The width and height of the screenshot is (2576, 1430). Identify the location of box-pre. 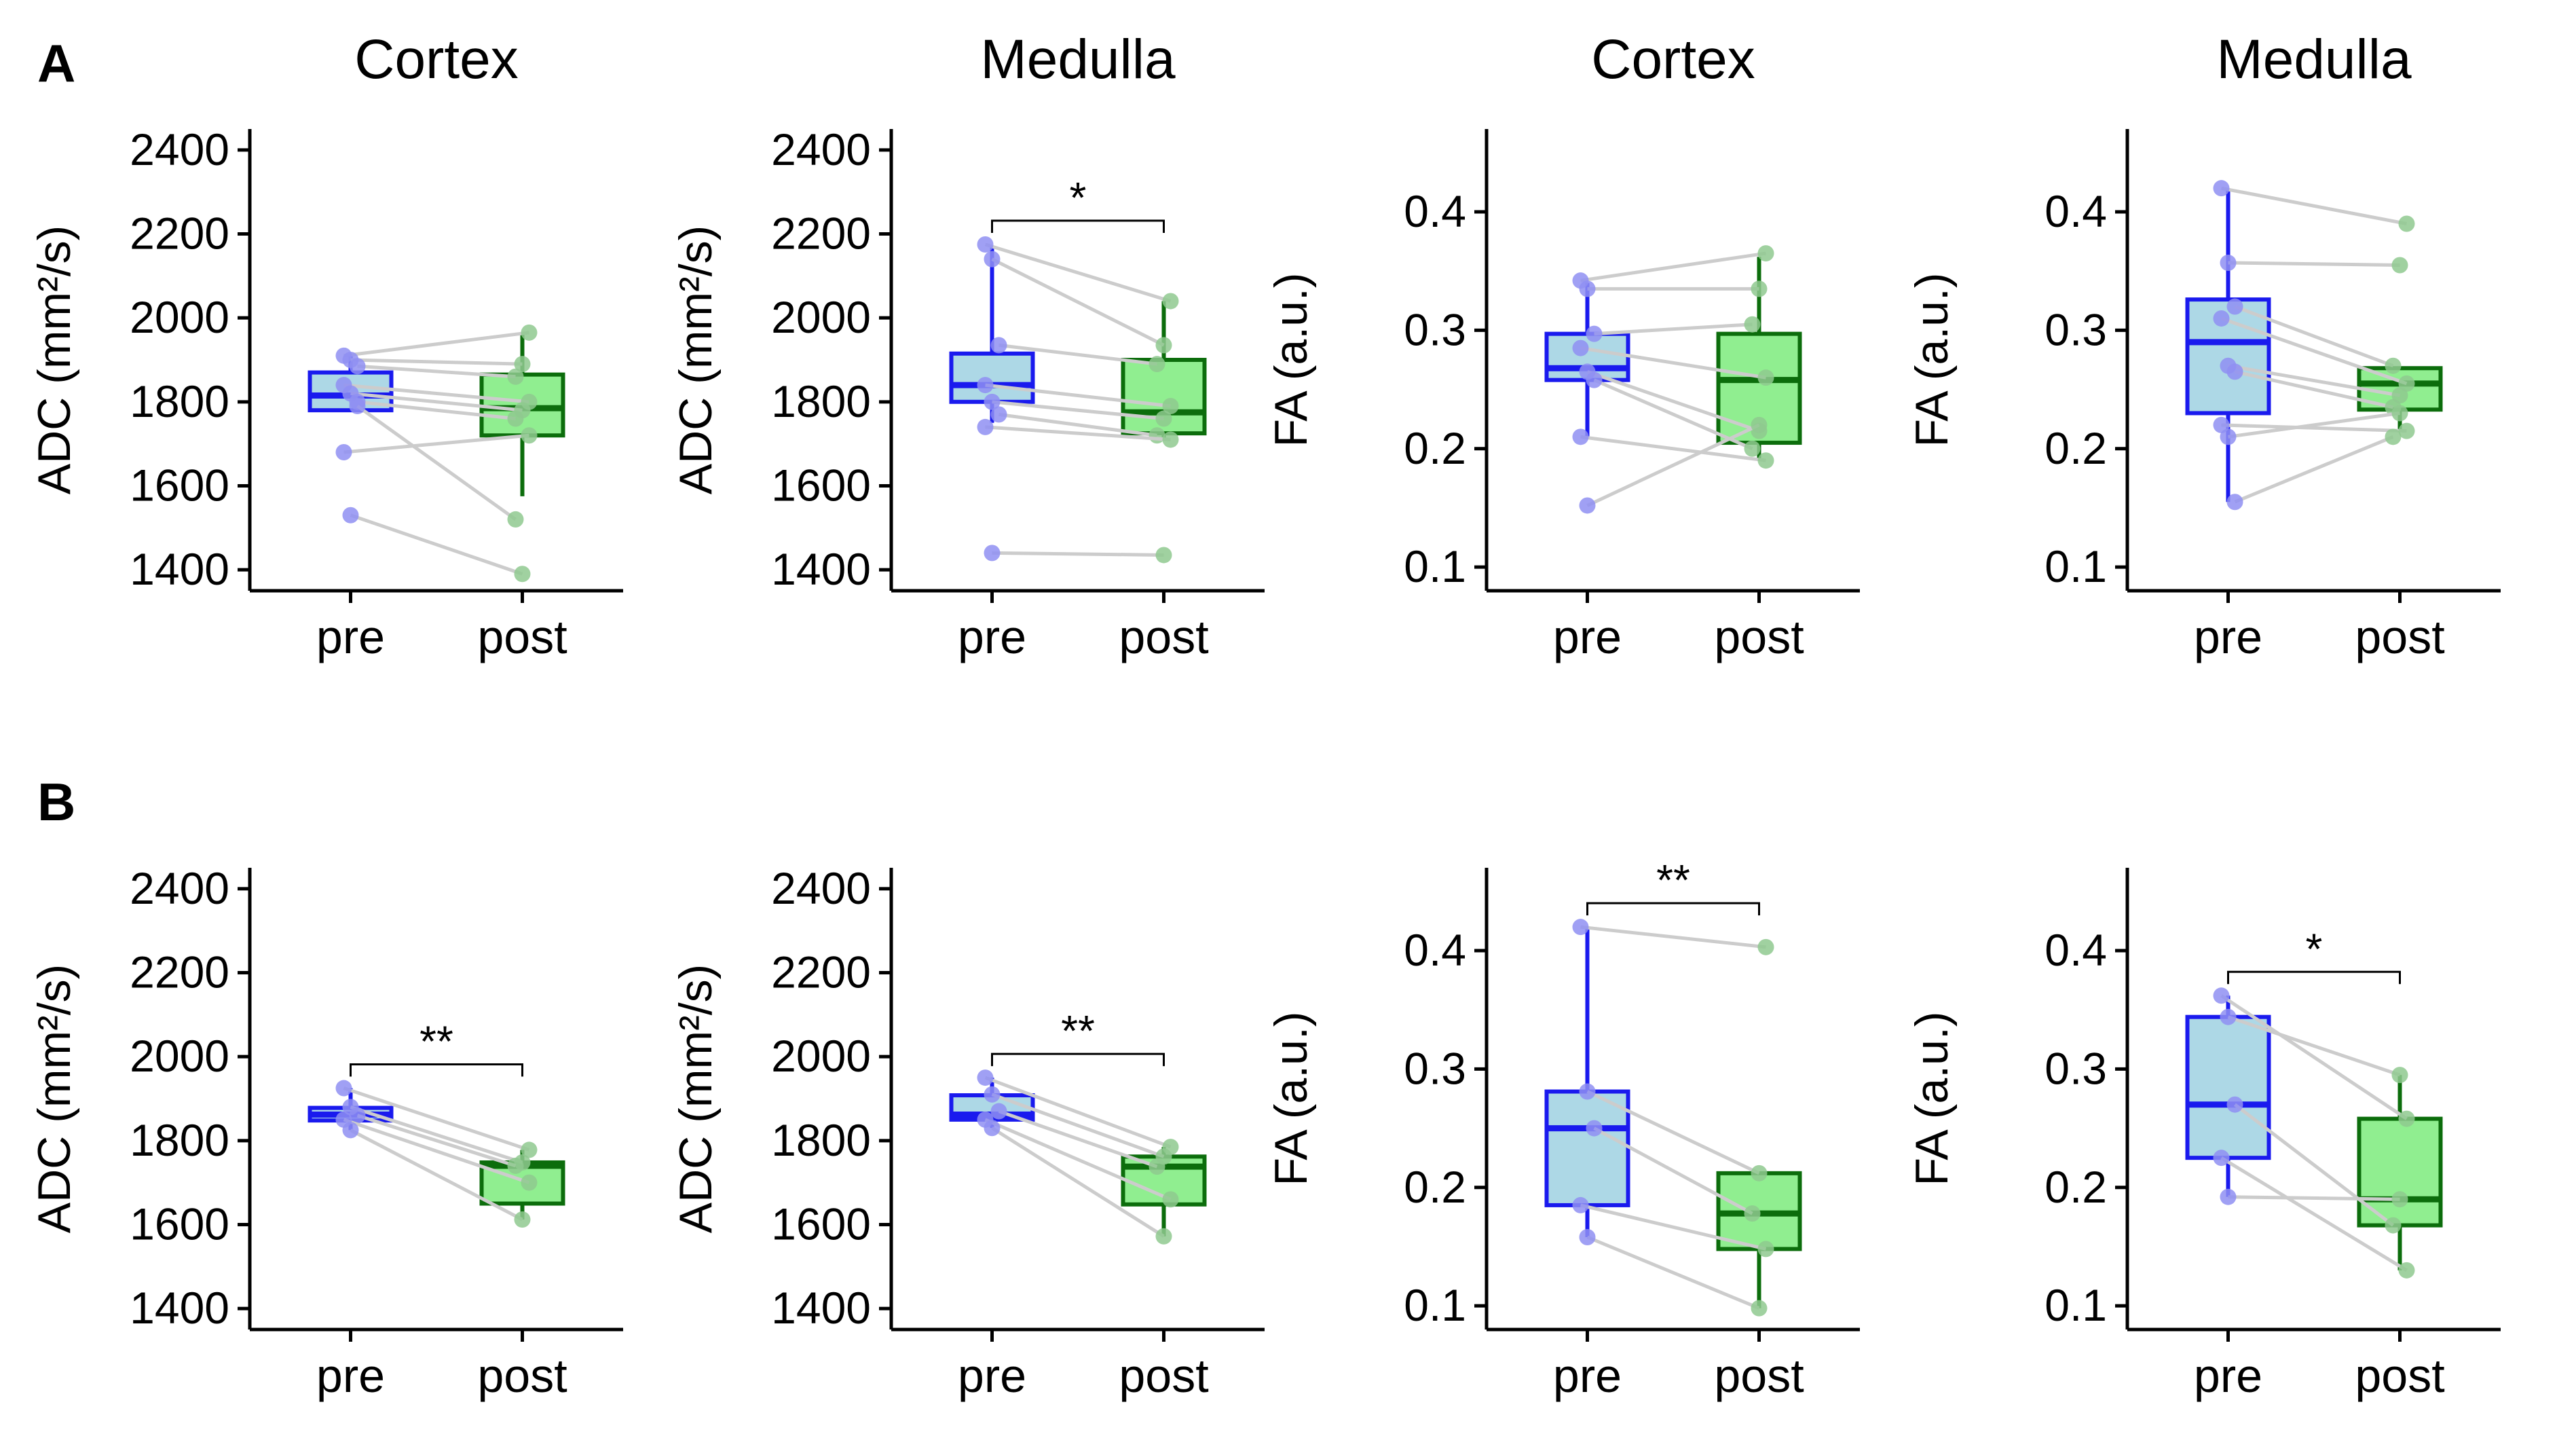
(1587, 1148).